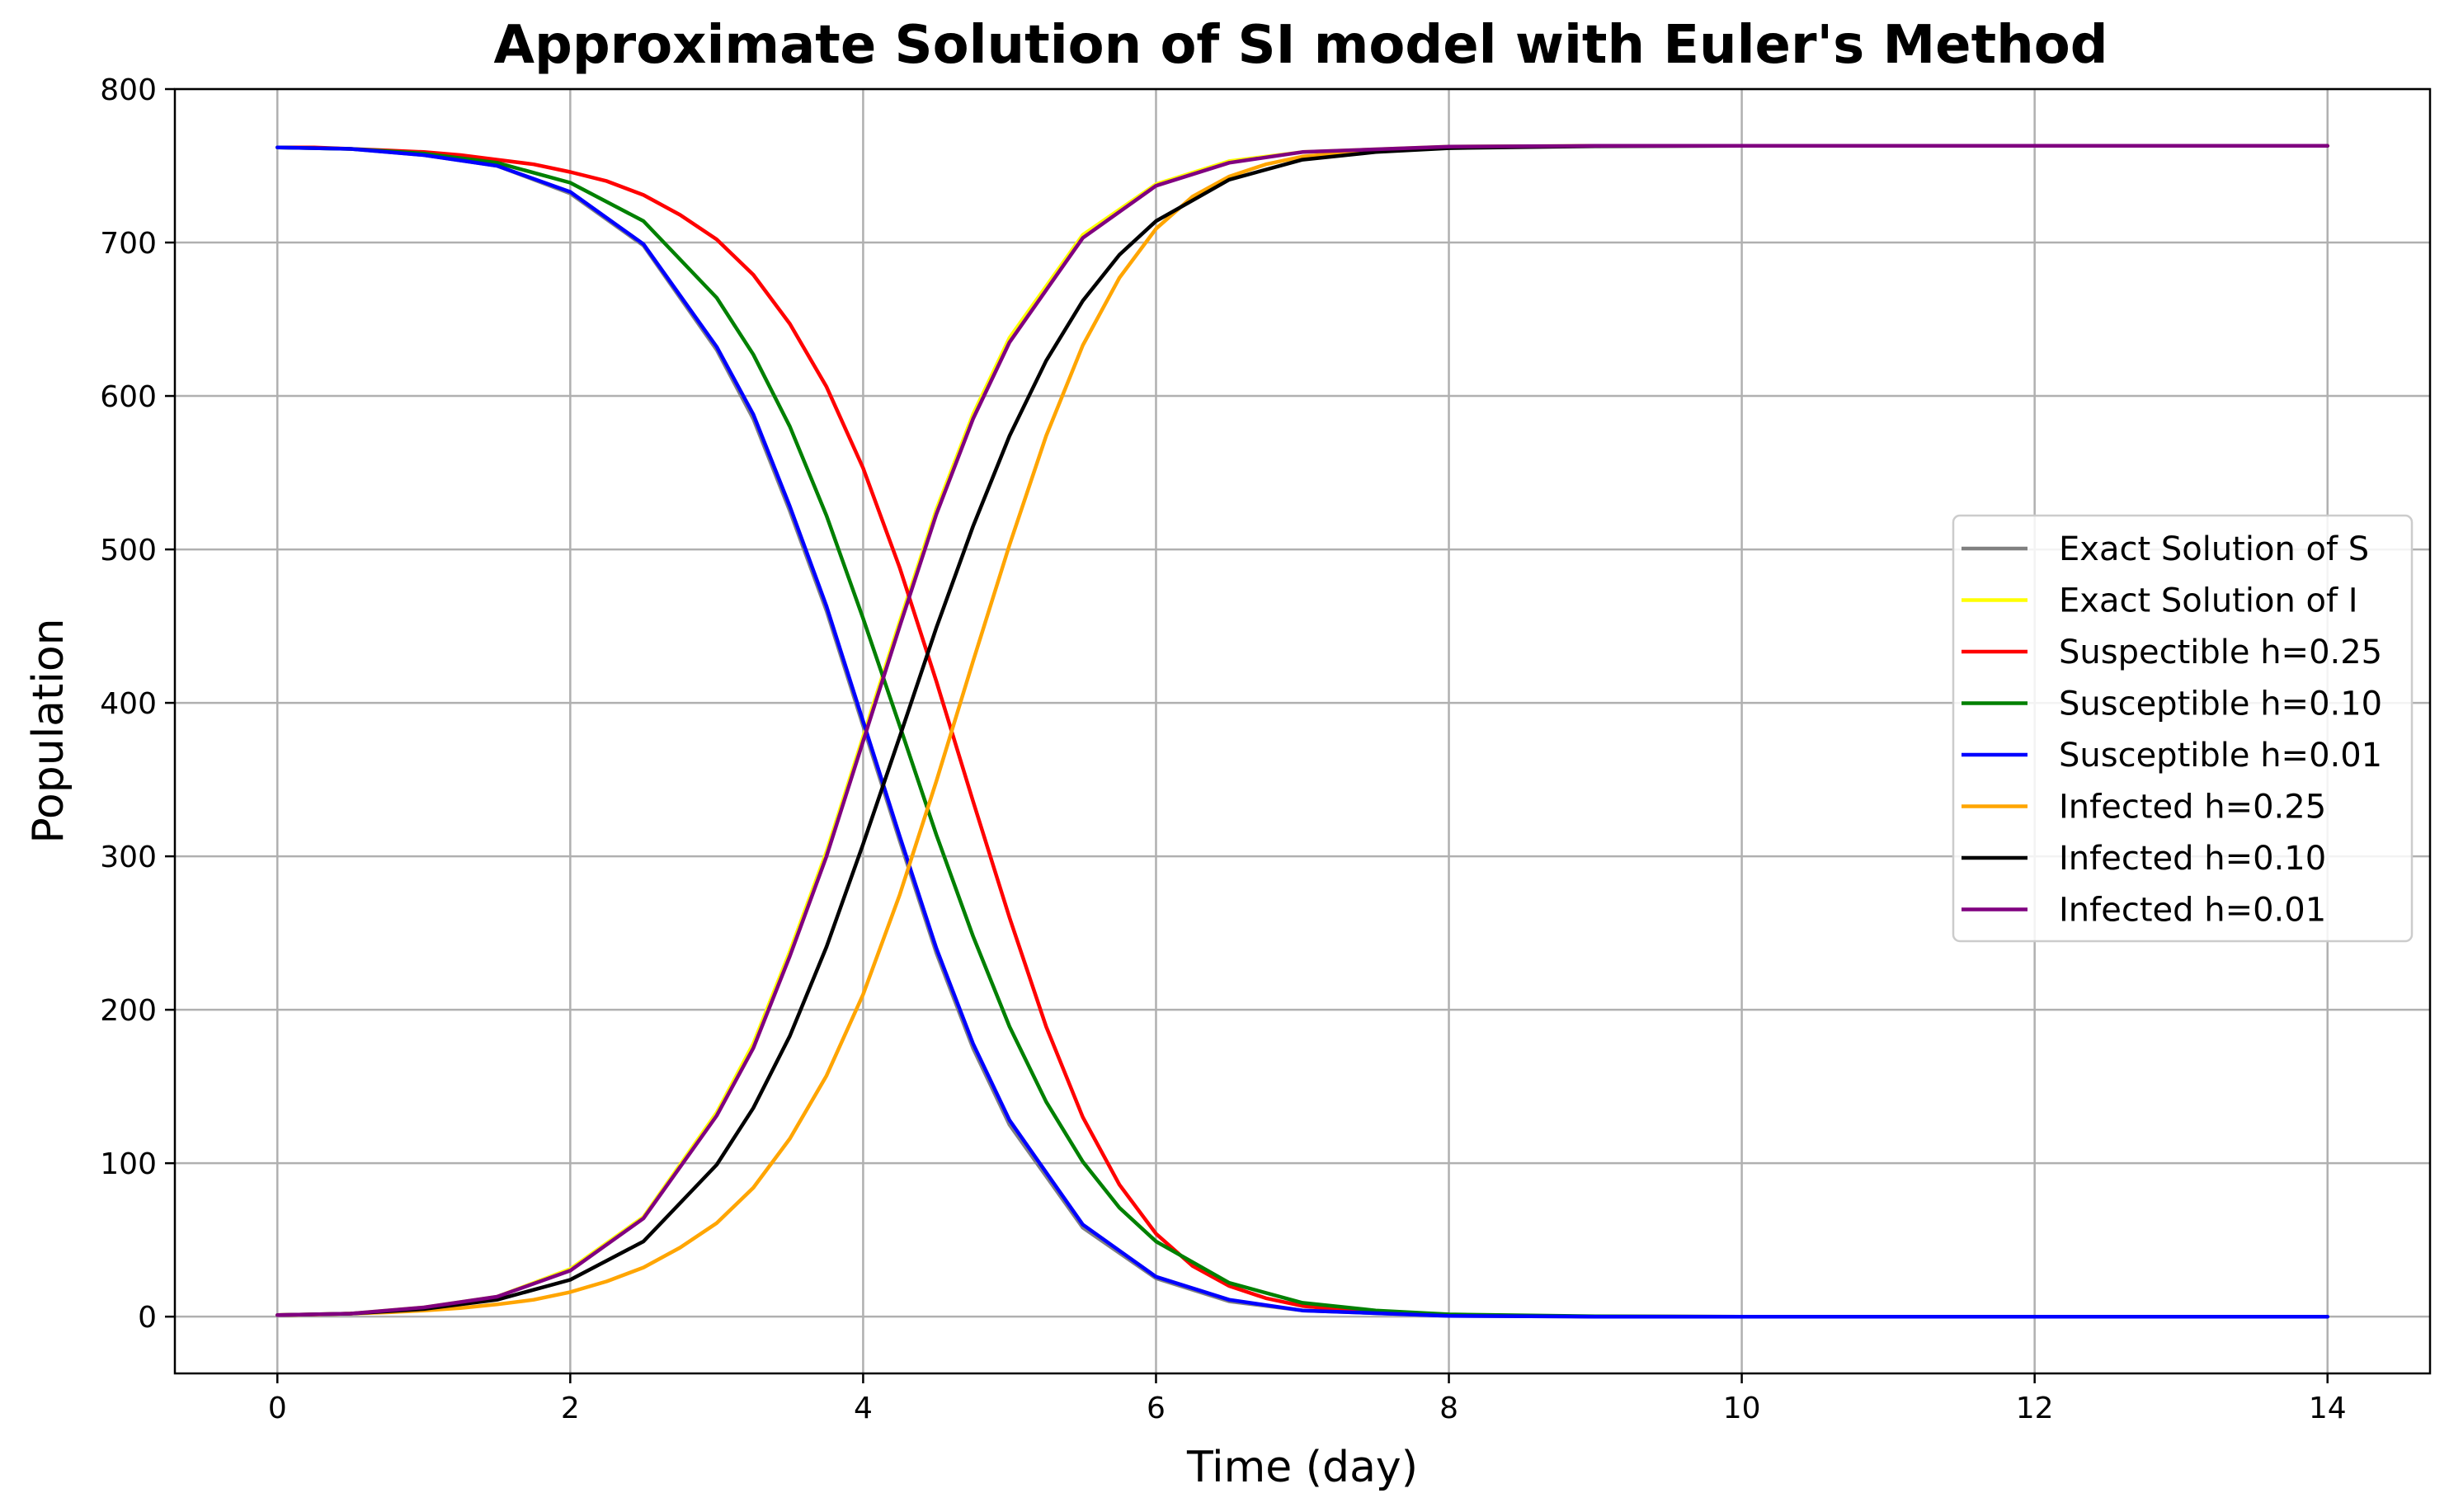 Image resolution: width=2449 pixels, height=1512 pixels. I want to click on legend-label: Exact Solution of I, so click(2208, 601).